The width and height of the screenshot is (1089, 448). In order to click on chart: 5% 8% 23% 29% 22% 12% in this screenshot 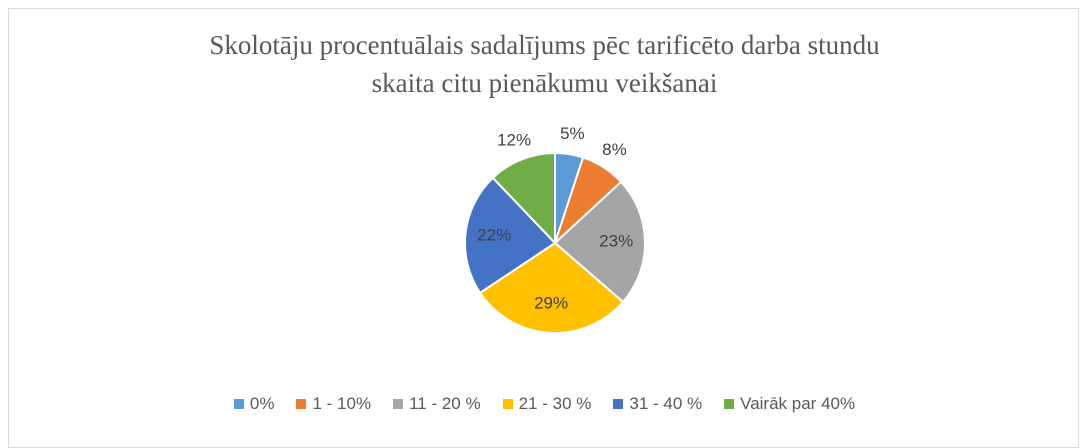, I will do `click(555, 229)`.